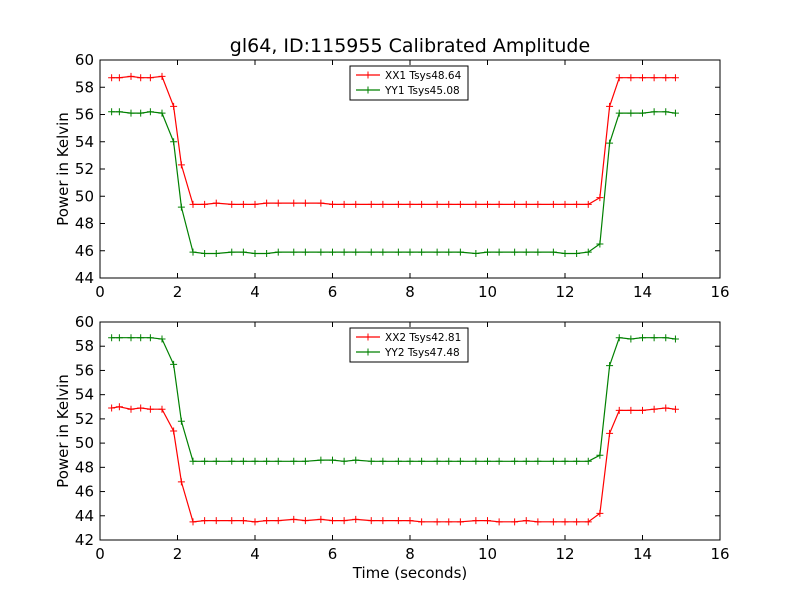 The width and height of the screenshot is (800, 600). Describe the element at coordinates (100, 292) in the screenshot. I see `x-tick-label: 0` at that location.